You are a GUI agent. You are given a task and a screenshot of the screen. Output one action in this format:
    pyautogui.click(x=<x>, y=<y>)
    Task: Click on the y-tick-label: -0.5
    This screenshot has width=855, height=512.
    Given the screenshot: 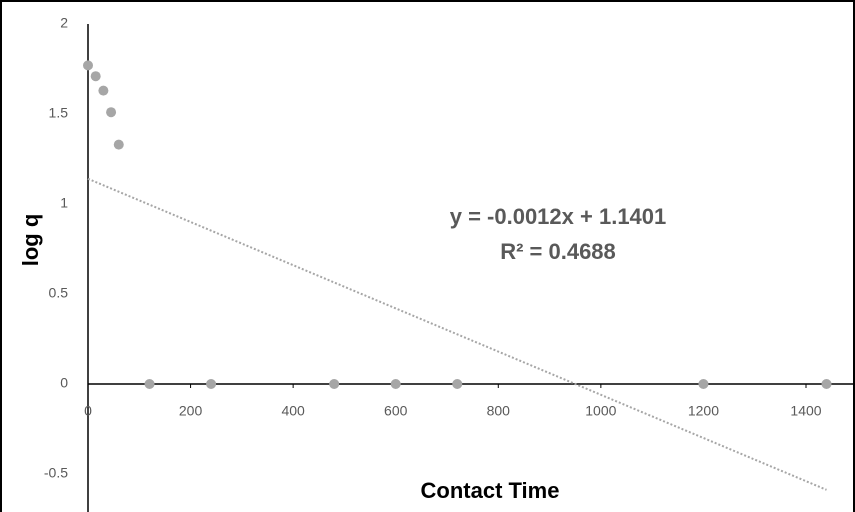 What is the action you would take?
    pyautogui.click(x=56, y=473)
    